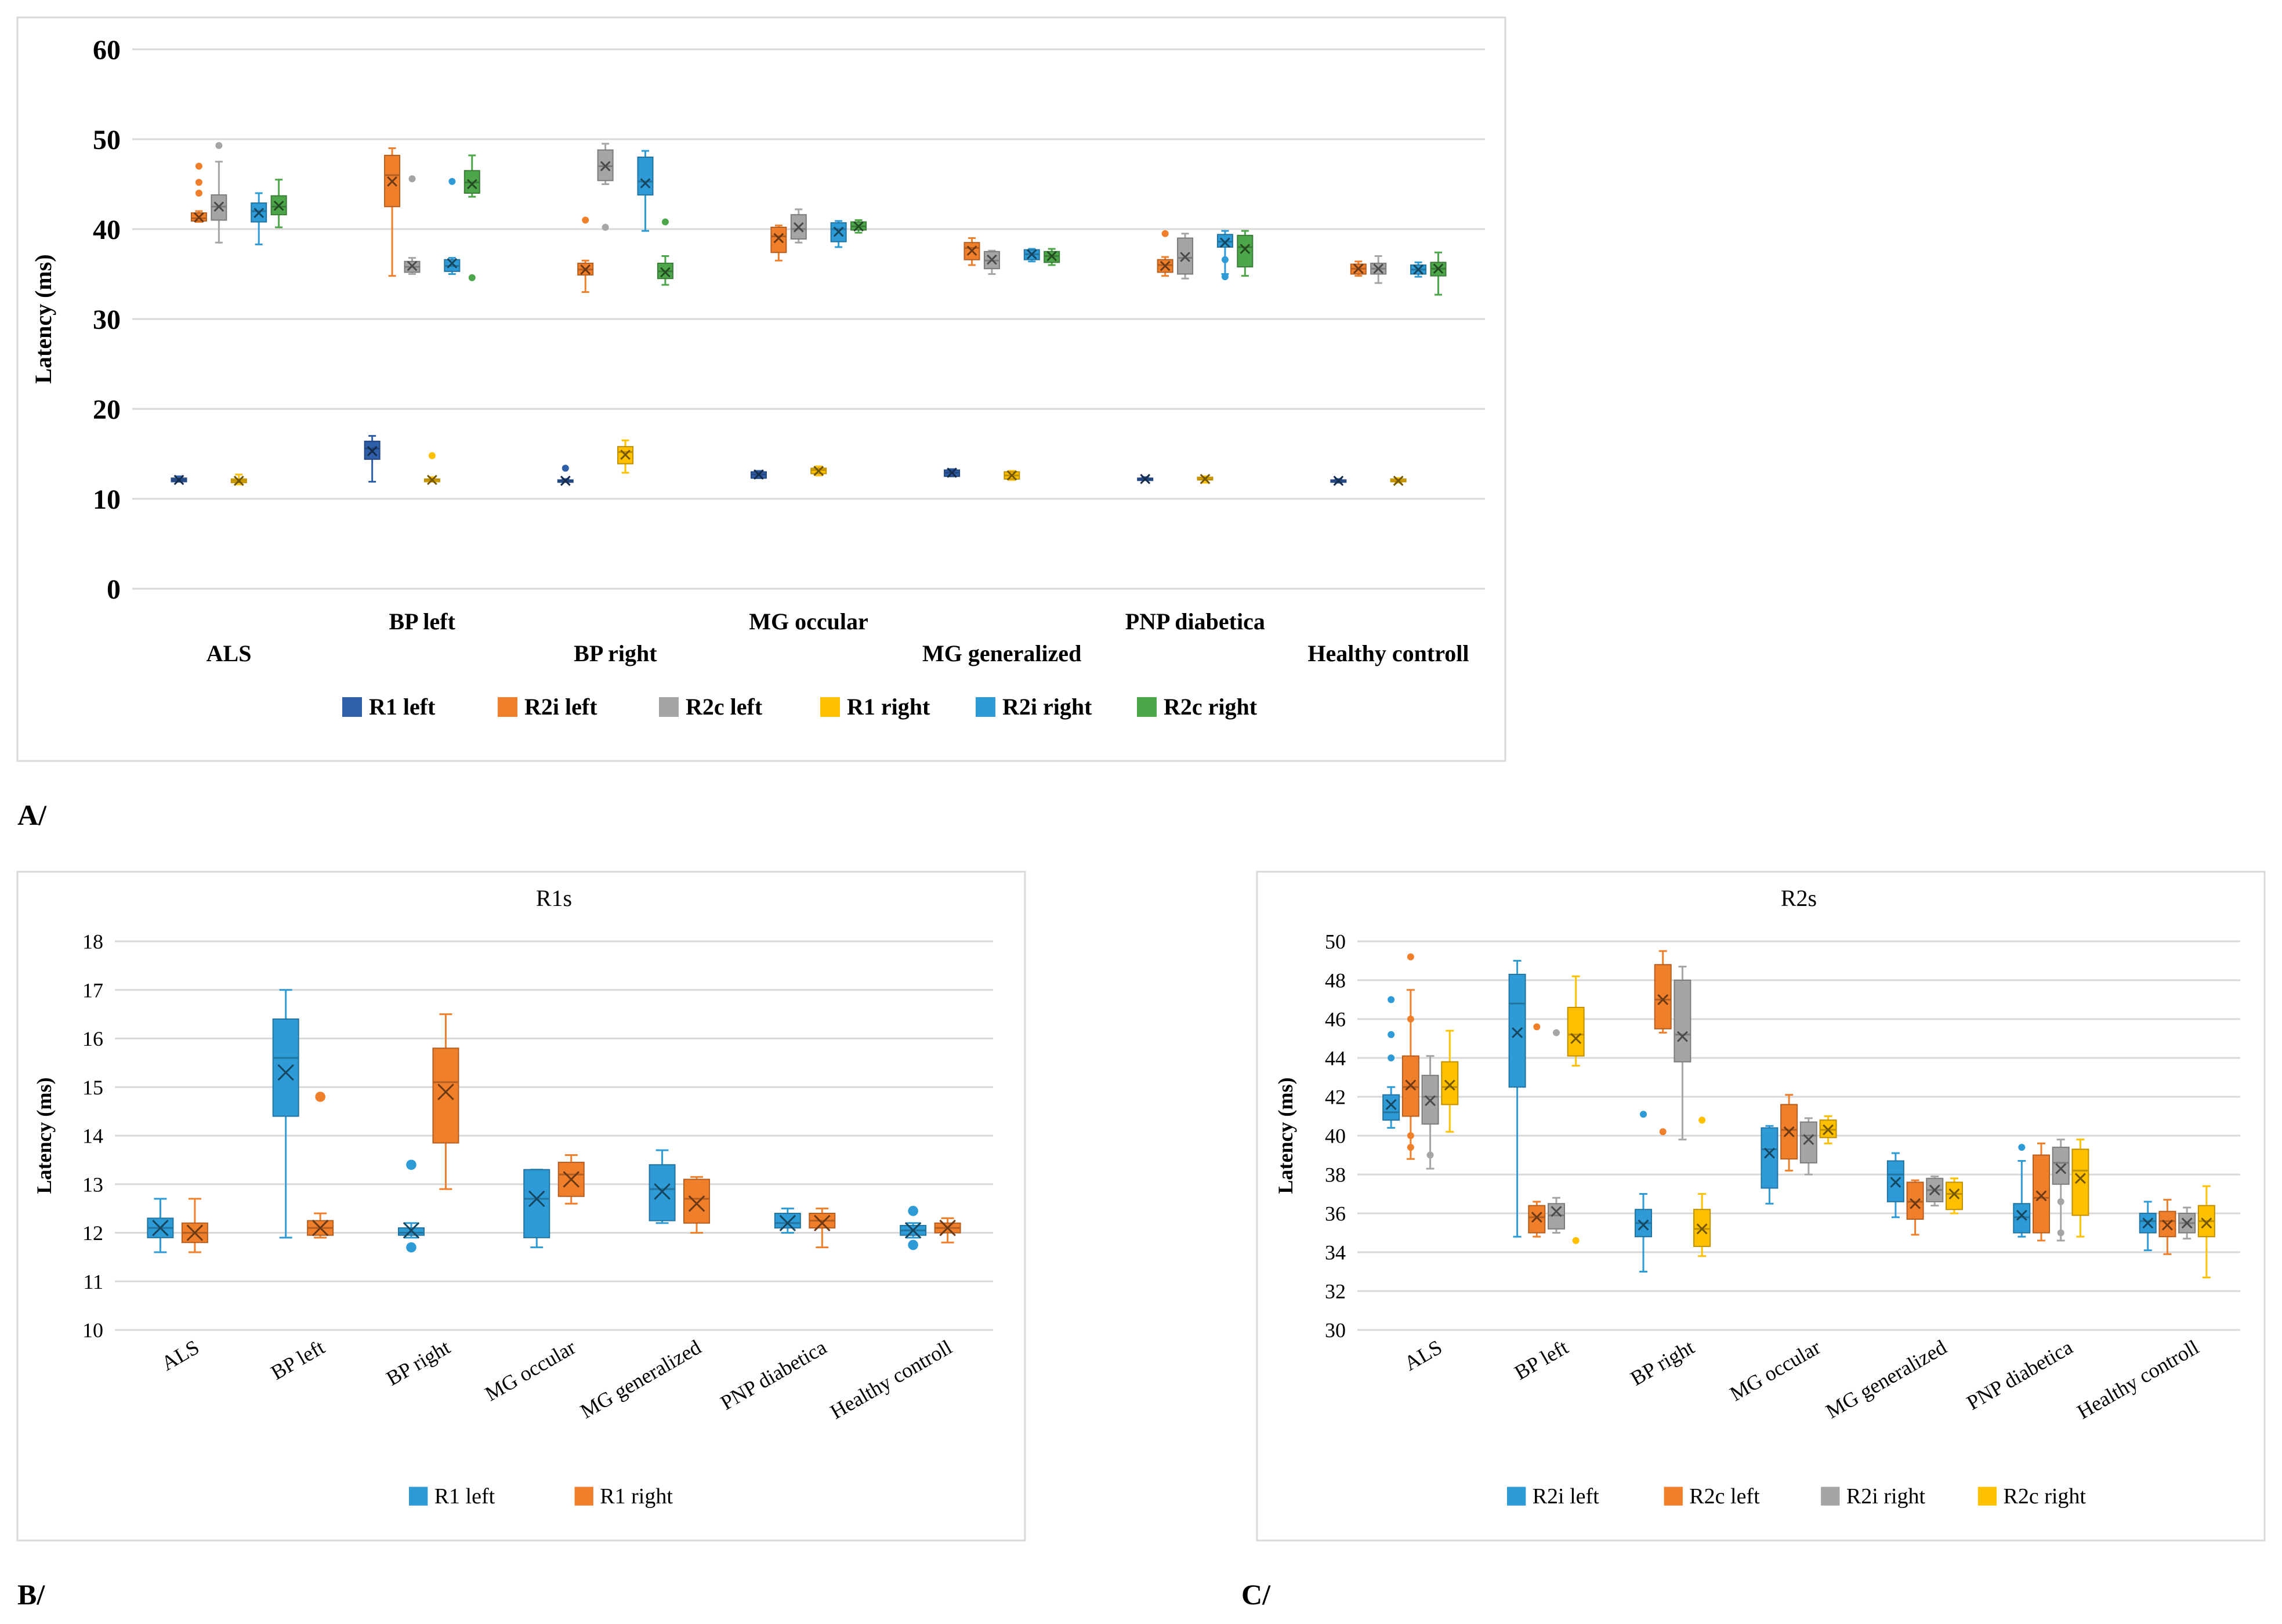  I want to click on y-axis-label: Latency (ms), so click(44, 1136).